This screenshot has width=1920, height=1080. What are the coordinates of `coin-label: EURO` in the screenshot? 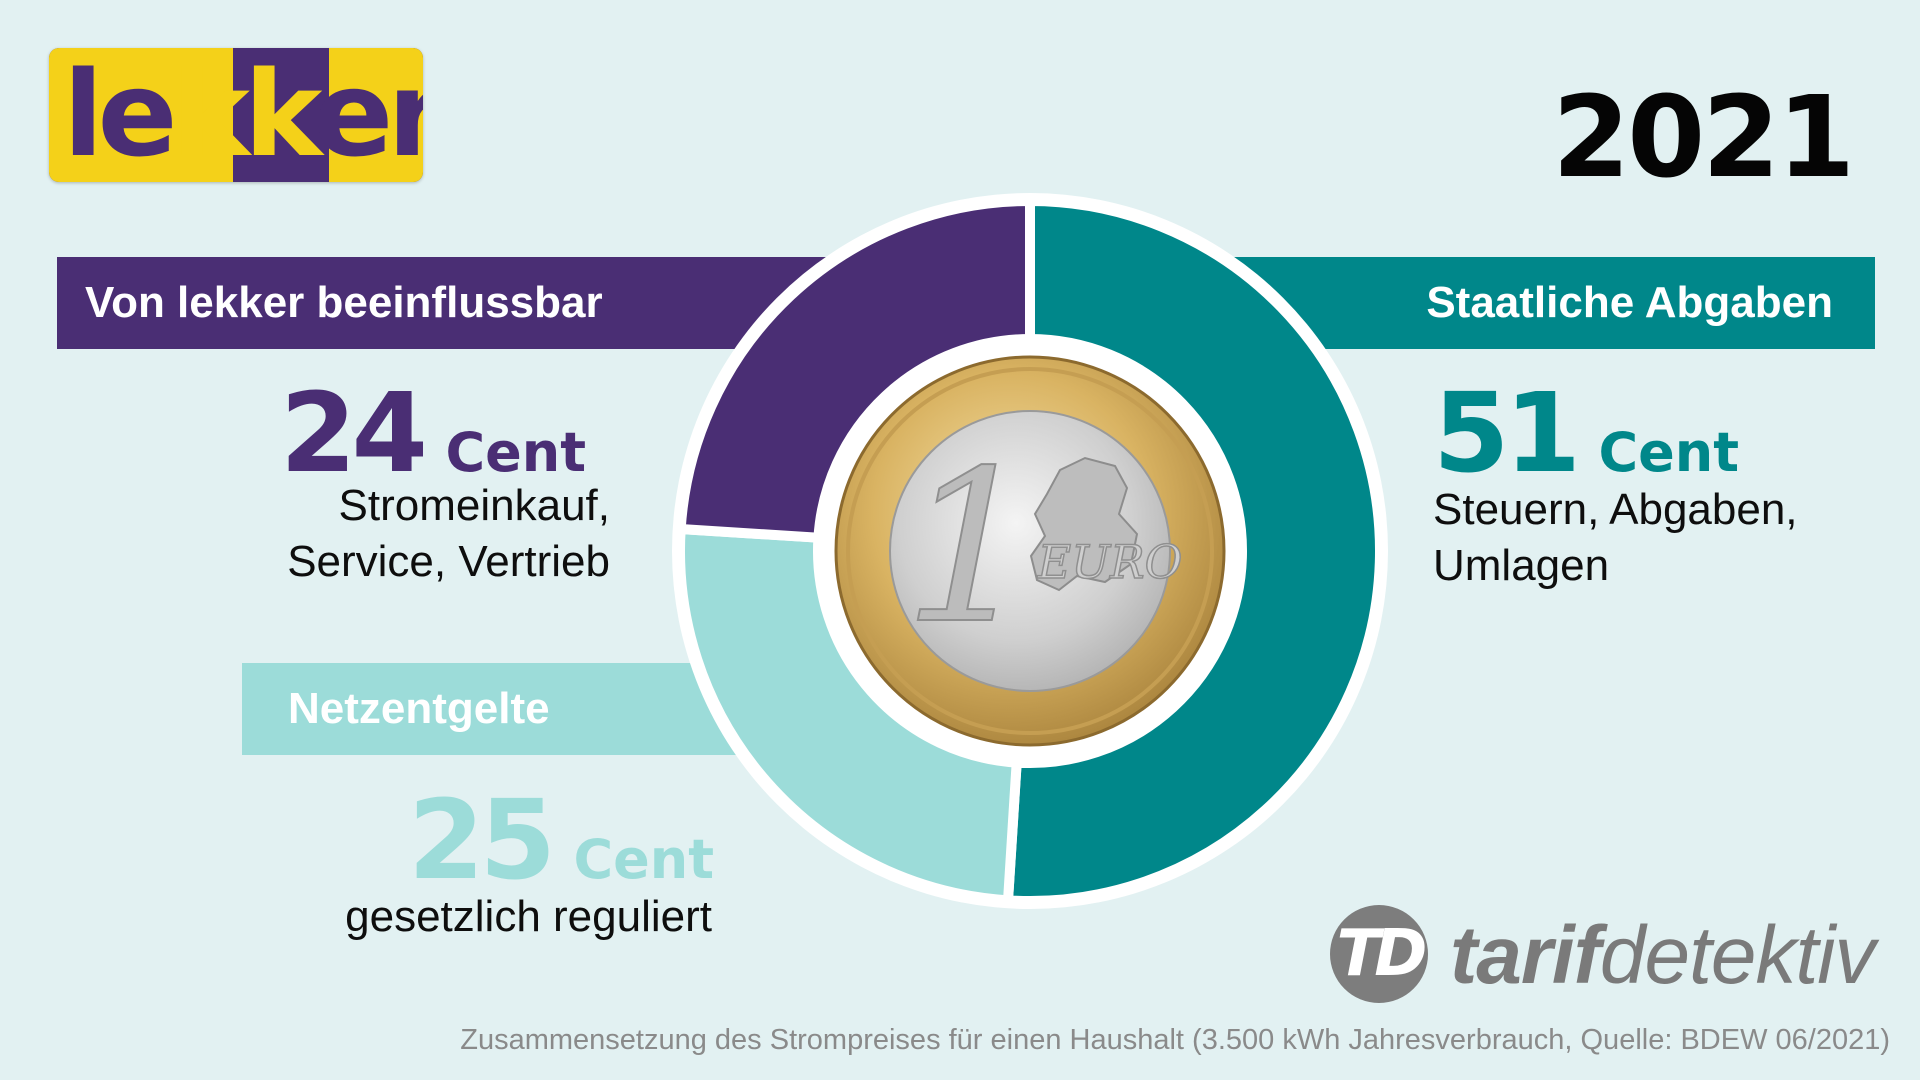 It's located at (1110, 562).